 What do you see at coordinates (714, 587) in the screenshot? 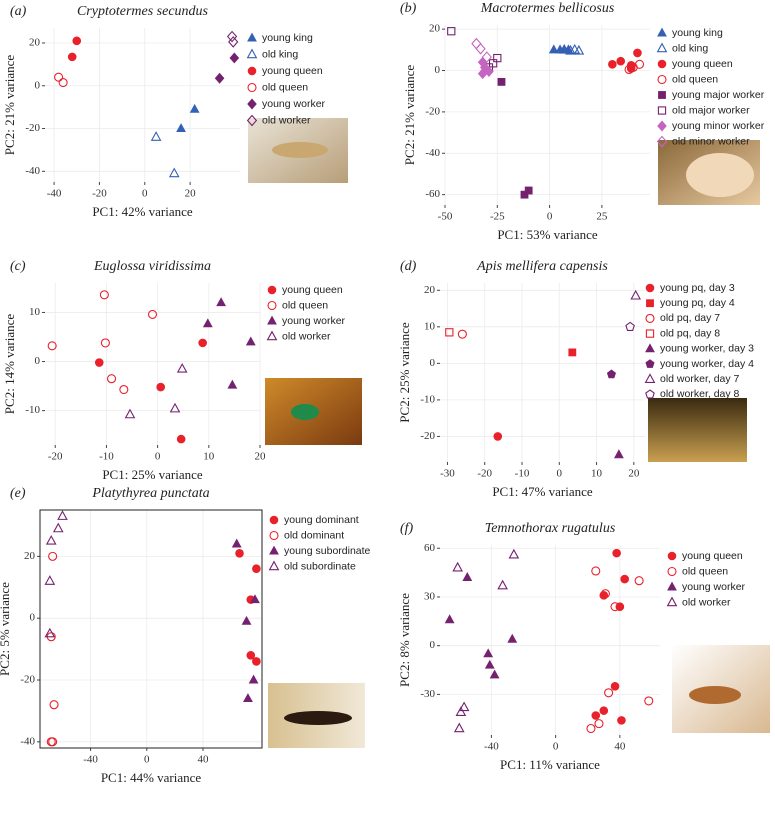
I see `legend-label: young worker` at bounding box center [714, 587].